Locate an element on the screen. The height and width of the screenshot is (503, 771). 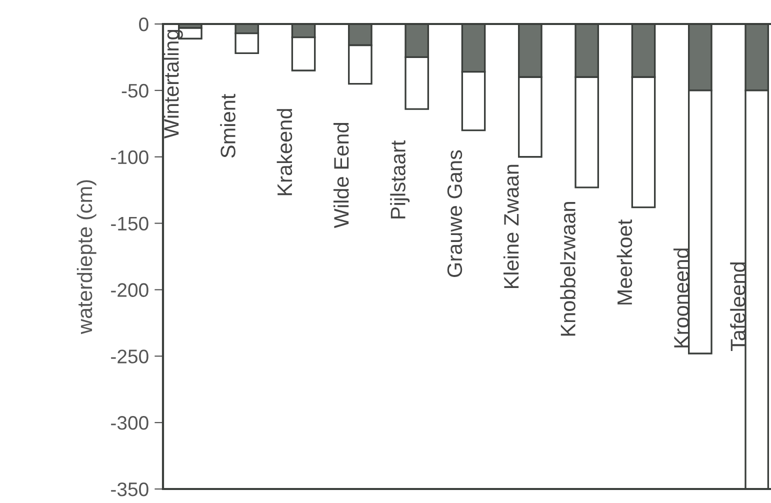
y-tick-label: -150 is located at coordinates (129, 223).